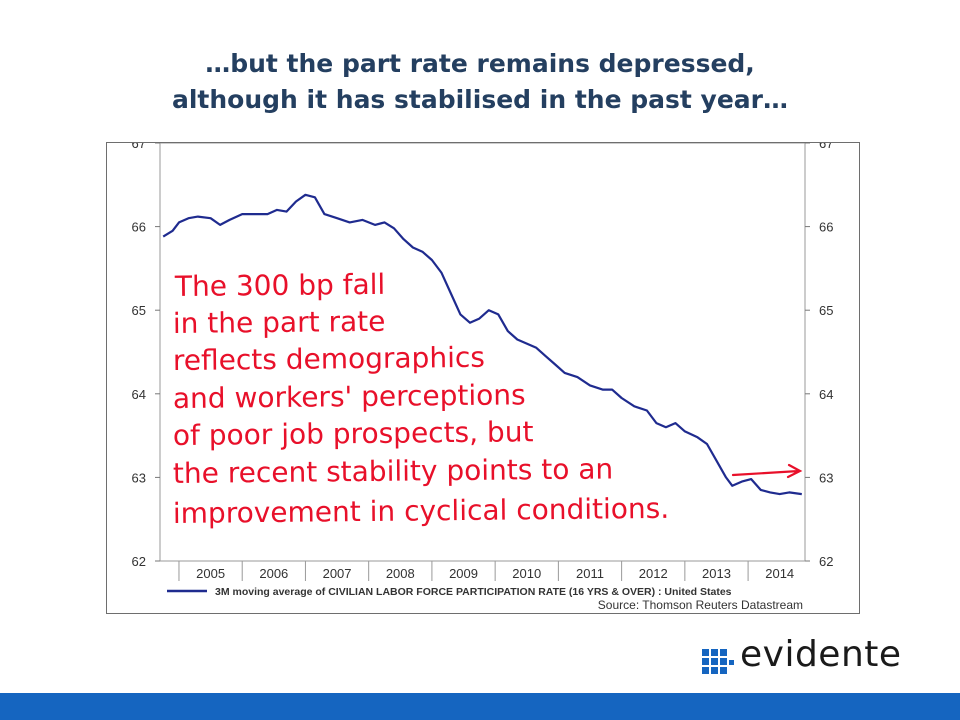  What do you see at coordinates (821, 654) in the screenshot?
I see `logo-text: evidente` at bounding box center [821, 654].